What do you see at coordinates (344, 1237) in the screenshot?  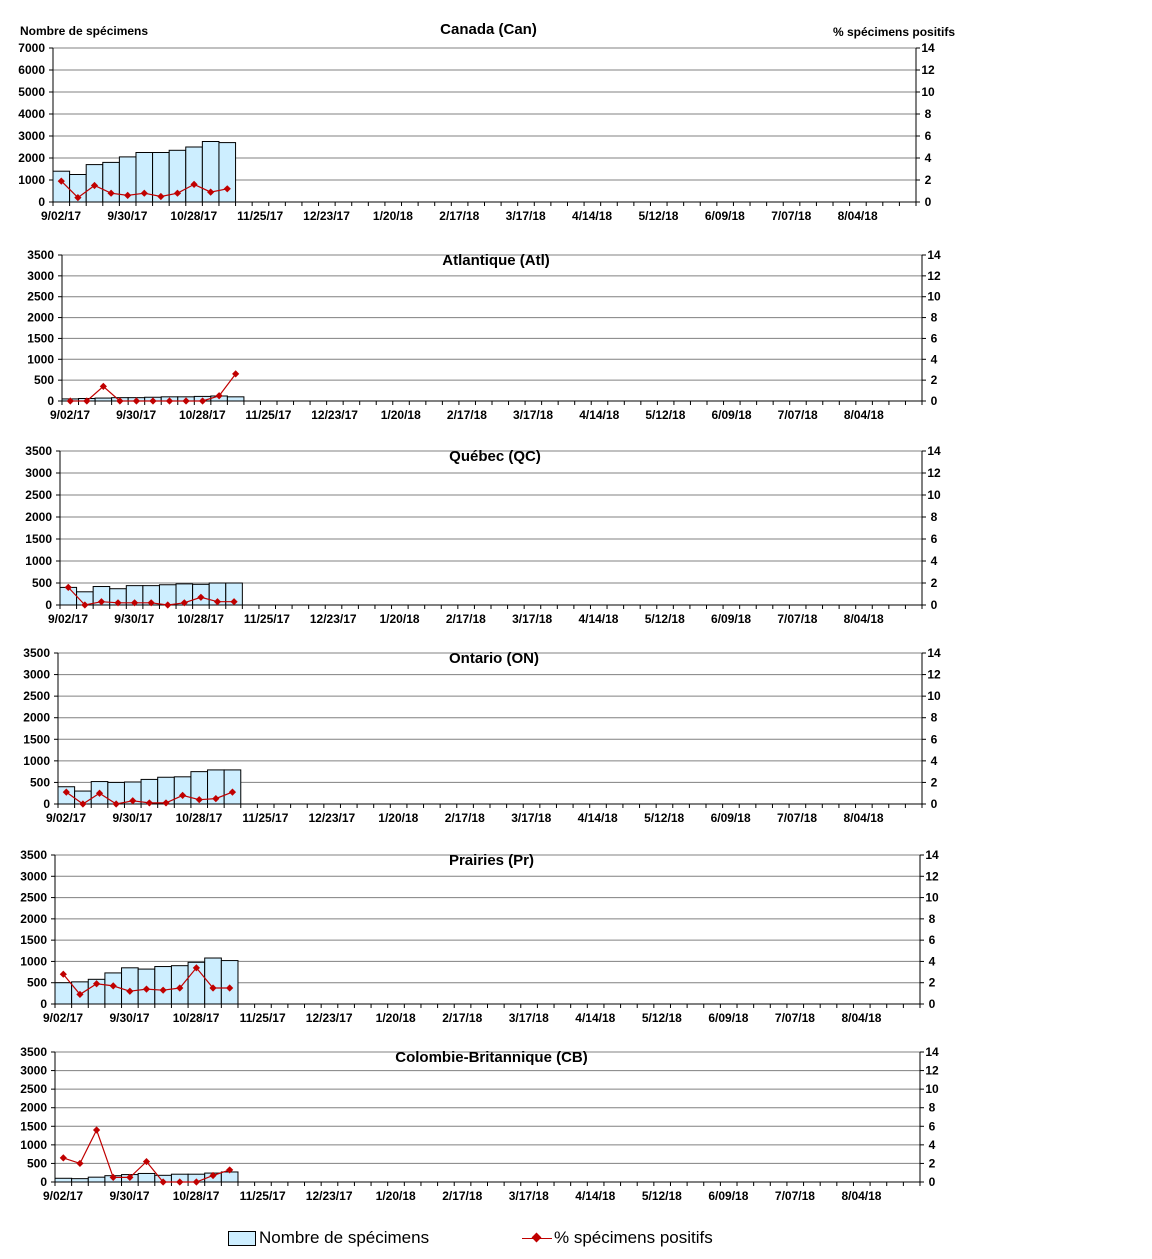 I see `legend-bars-label: Nombre de spécimens` at bounding box center [344, 1237].